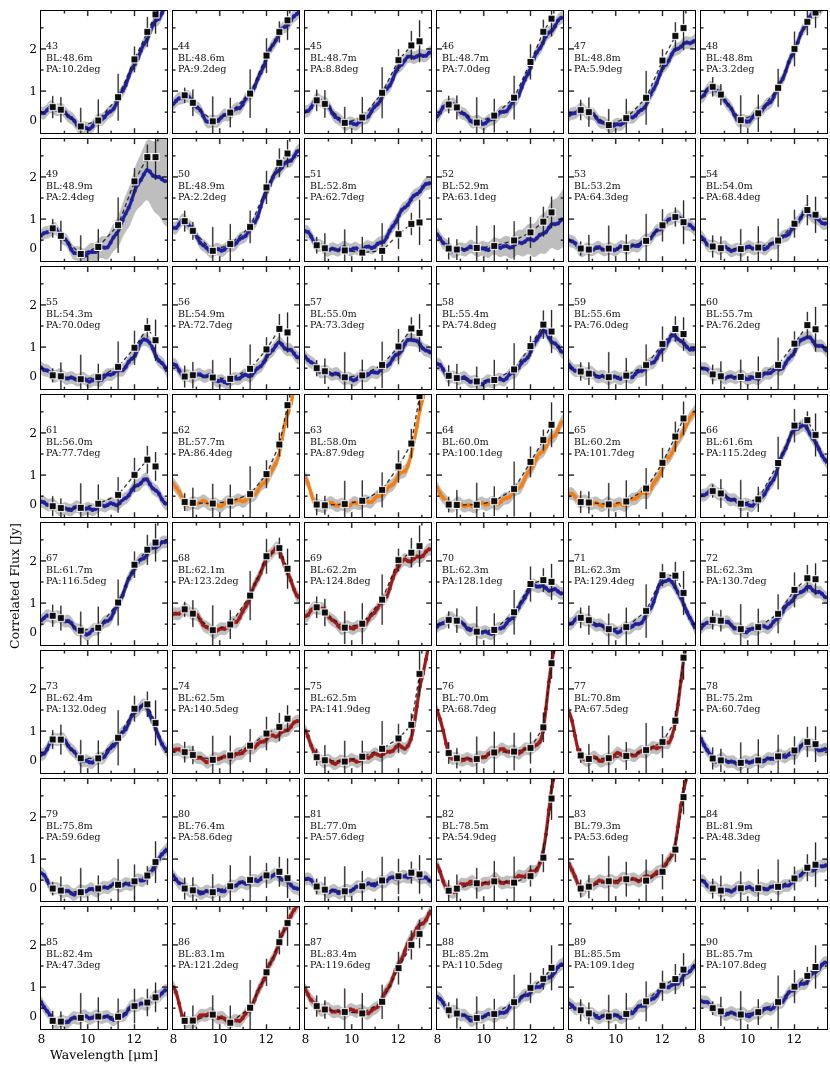  I want to click on spectrum-panel-53: 53 BL:53.2m PA:64.3deg, so click(632, 200).